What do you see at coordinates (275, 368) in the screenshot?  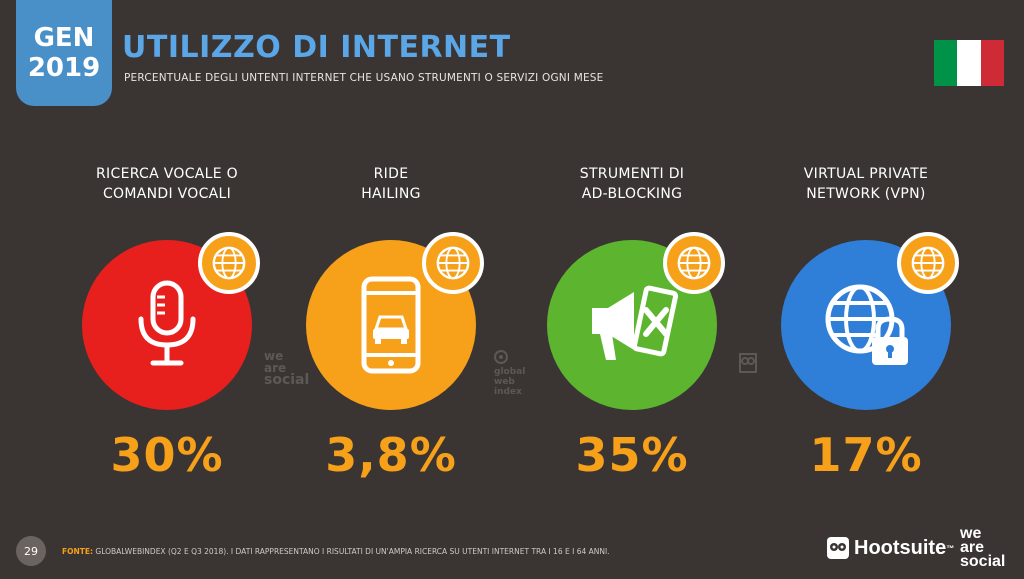 I see `watermark-line: are` at bounding box center [275, 368].